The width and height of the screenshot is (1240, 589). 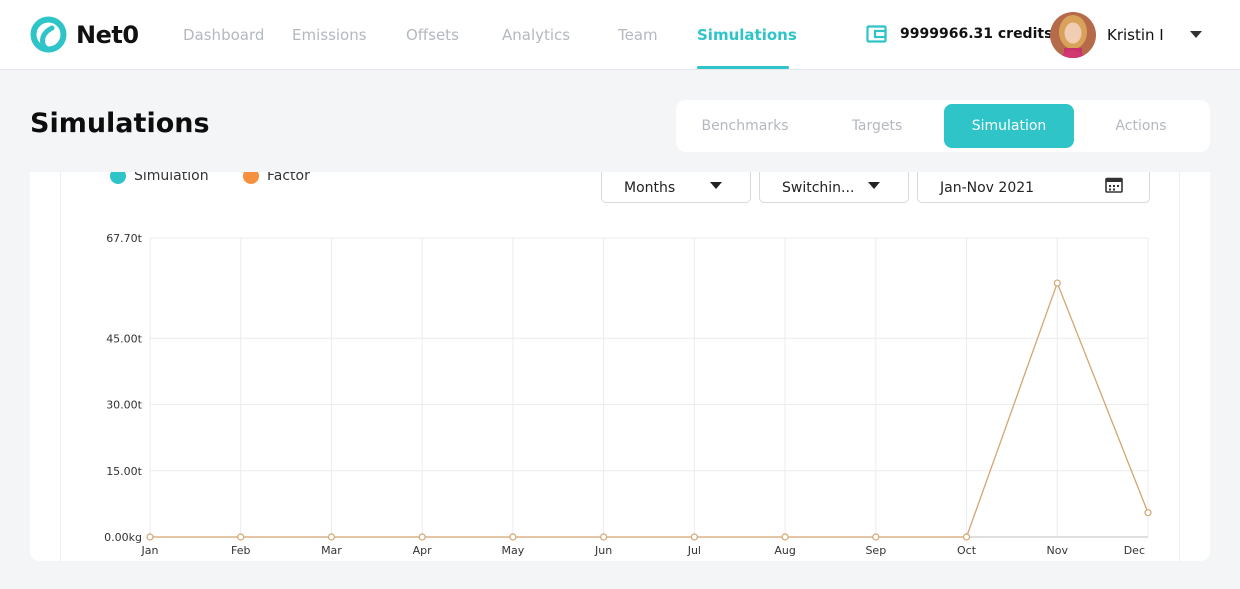 I want to click on legend-simulation-label: Simulation, so click(x=171, y=178).